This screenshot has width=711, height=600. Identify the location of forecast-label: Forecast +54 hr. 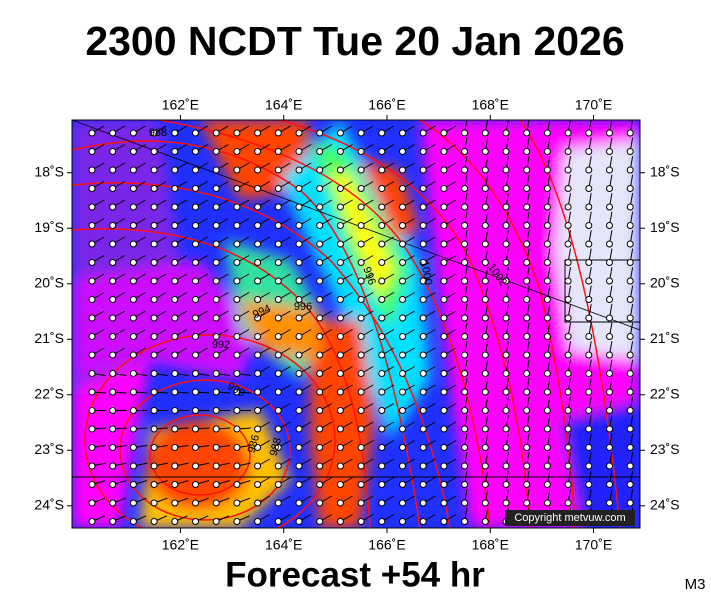
(355, 574).